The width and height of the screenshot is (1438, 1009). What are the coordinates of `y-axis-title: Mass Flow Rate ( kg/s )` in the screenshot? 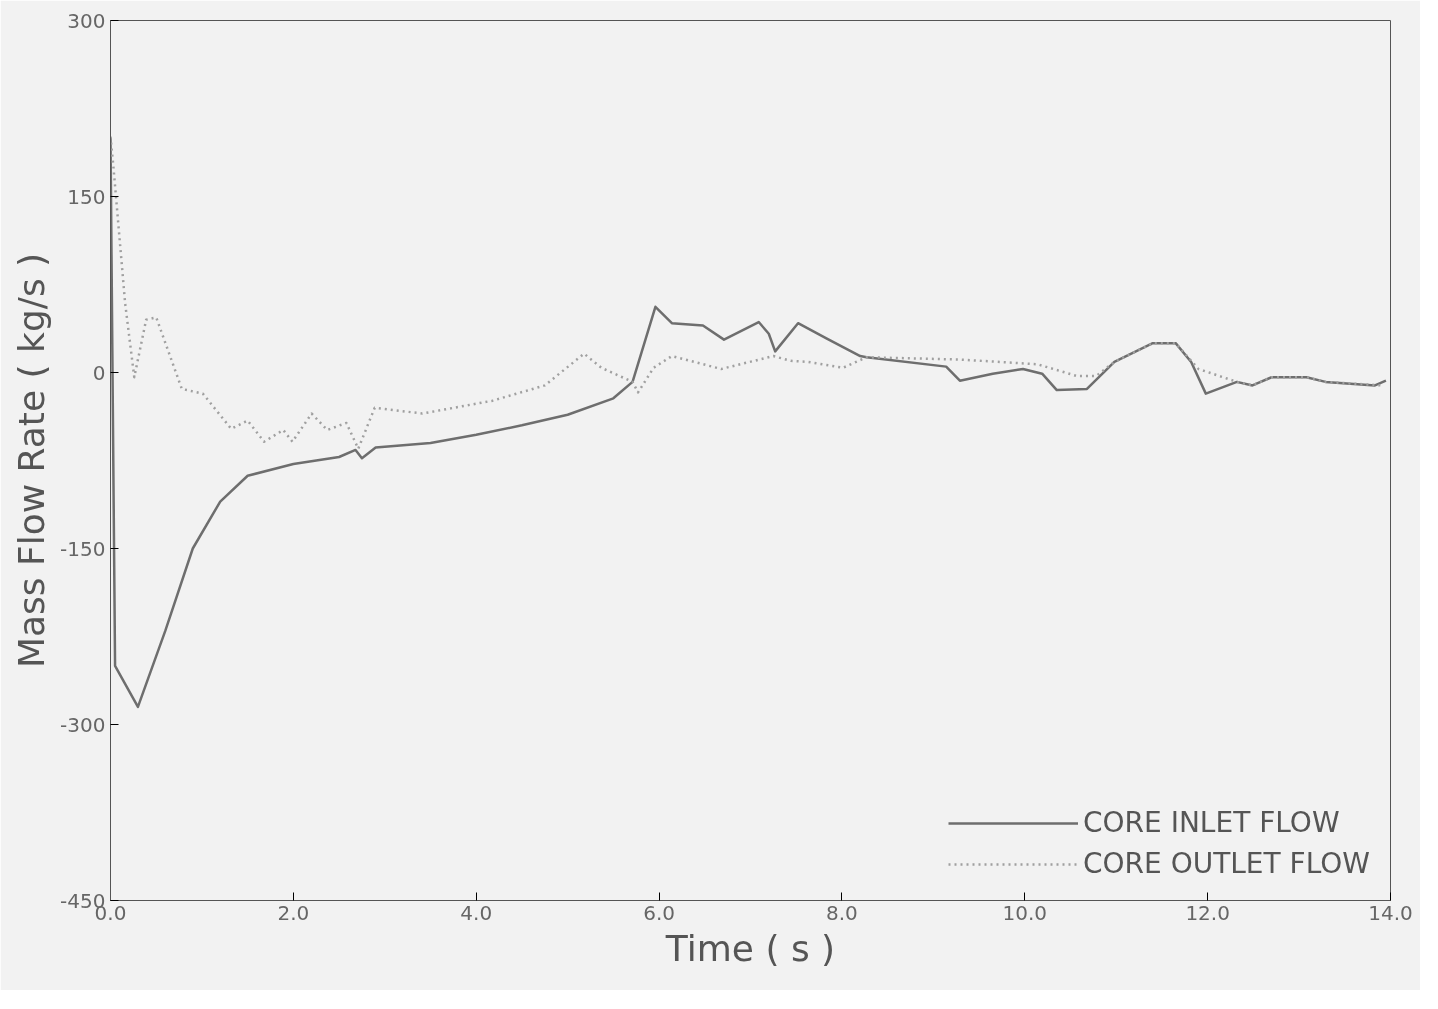 It's located at (32, 460).